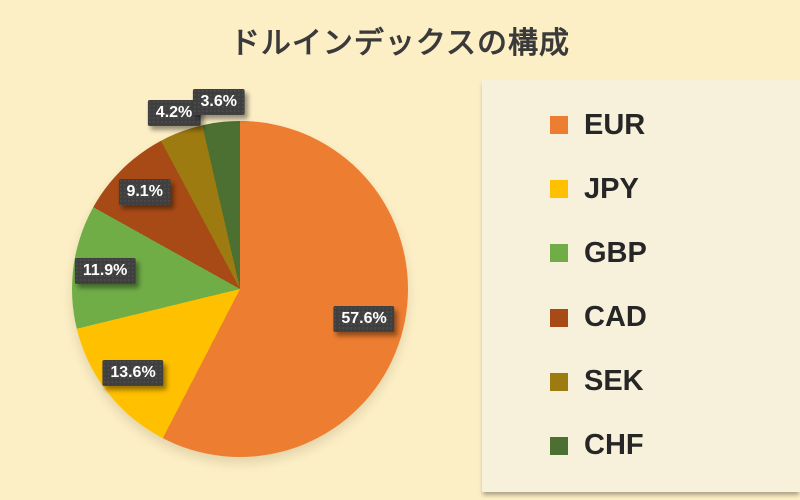 This screenshot has height=500, width=800. Describe the element at coordinates (105, 270) in the screenshot. I see `pie-percentage-label: 11.9%` at that location.